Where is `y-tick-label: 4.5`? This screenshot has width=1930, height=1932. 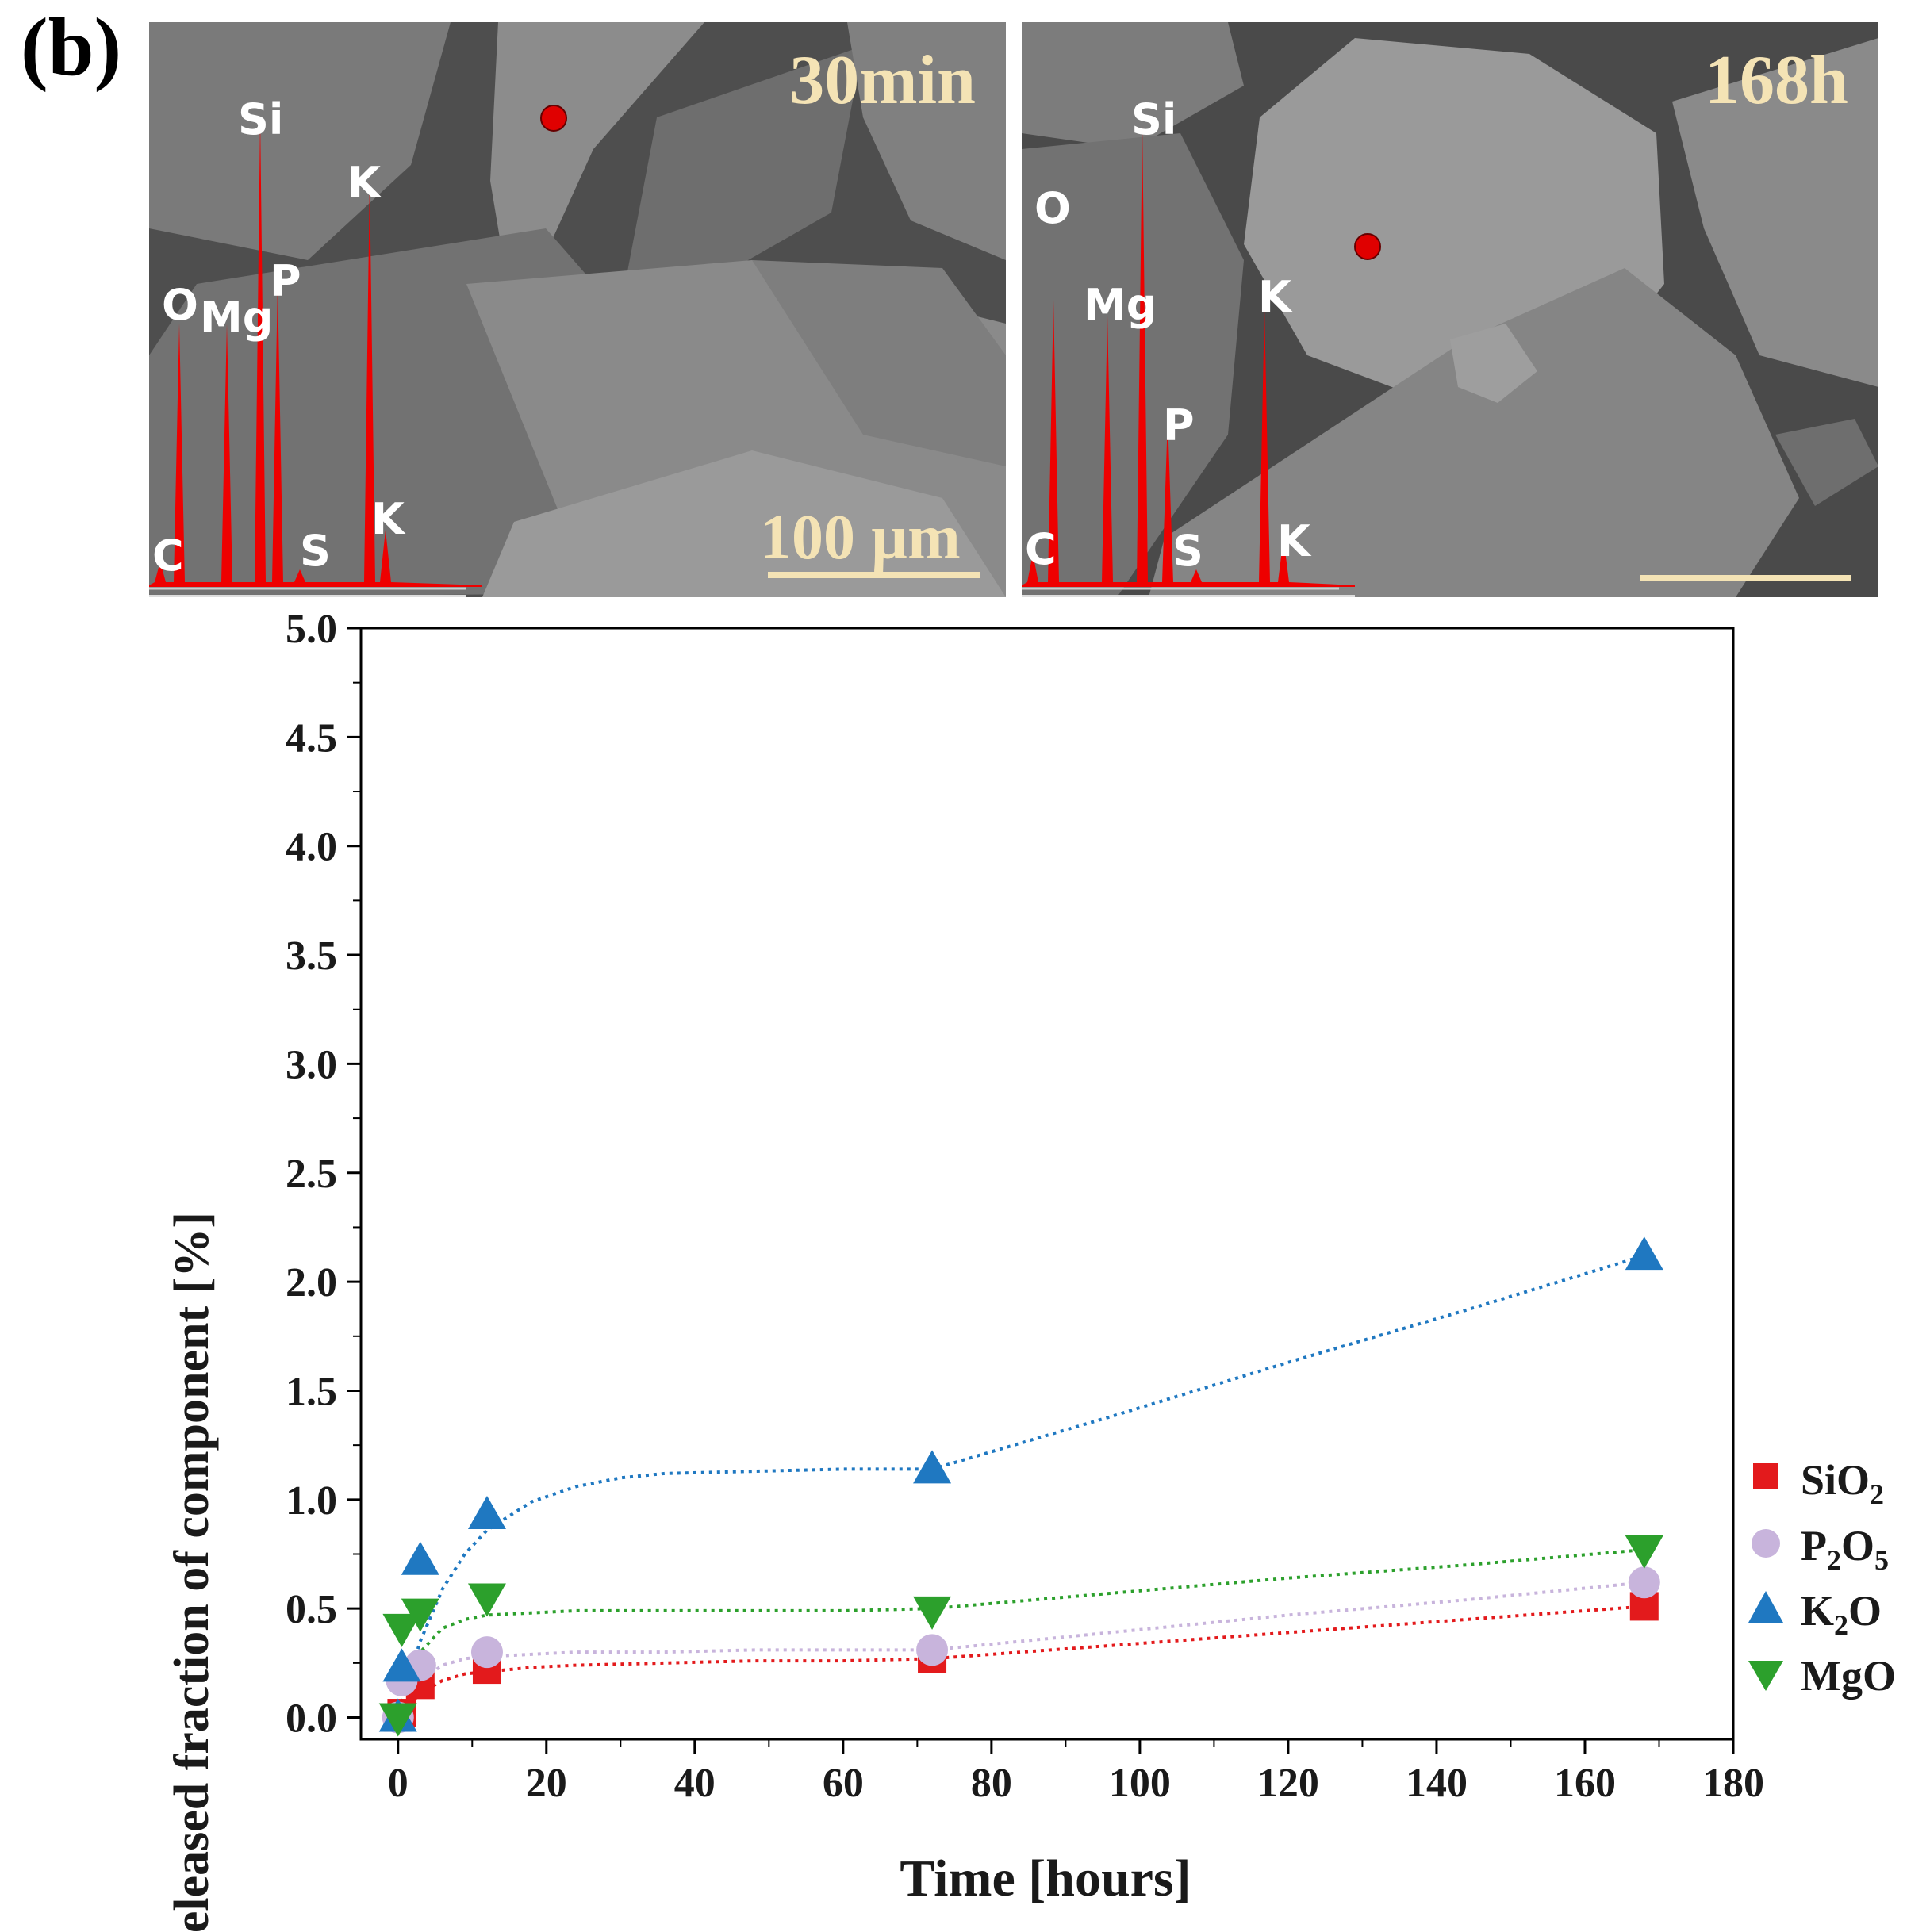
y-tick-label: 4.5 is located at coordinates (311, 738).